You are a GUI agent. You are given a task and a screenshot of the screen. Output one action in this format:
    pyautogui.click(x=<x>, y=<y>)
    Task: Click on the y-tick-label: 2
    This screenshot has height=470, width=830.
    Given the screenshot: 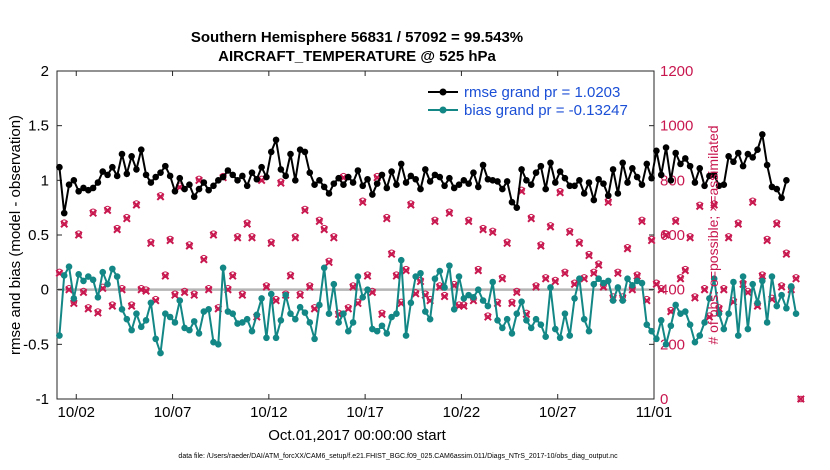 What is the action you would take?
    pyautogui.click(x=45, y=71)
    